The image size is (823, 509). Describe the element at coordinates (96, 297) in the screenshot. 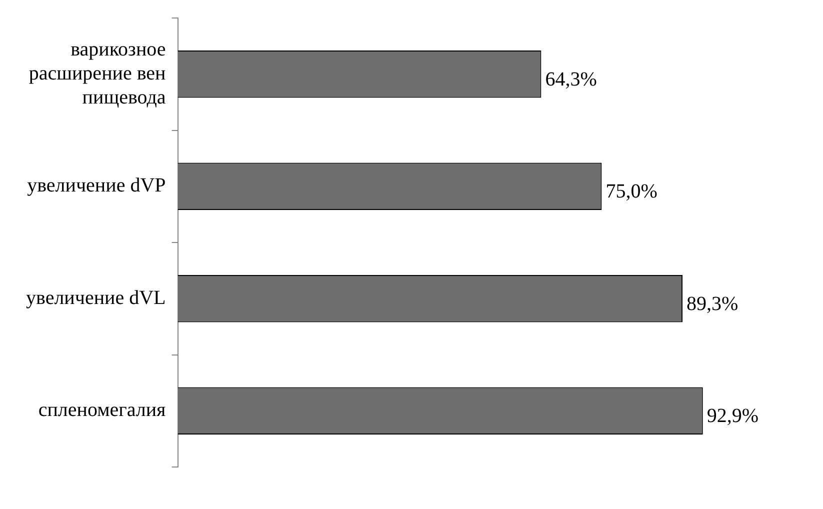

I see `y-tick-label: увеличение dVL` at that location.